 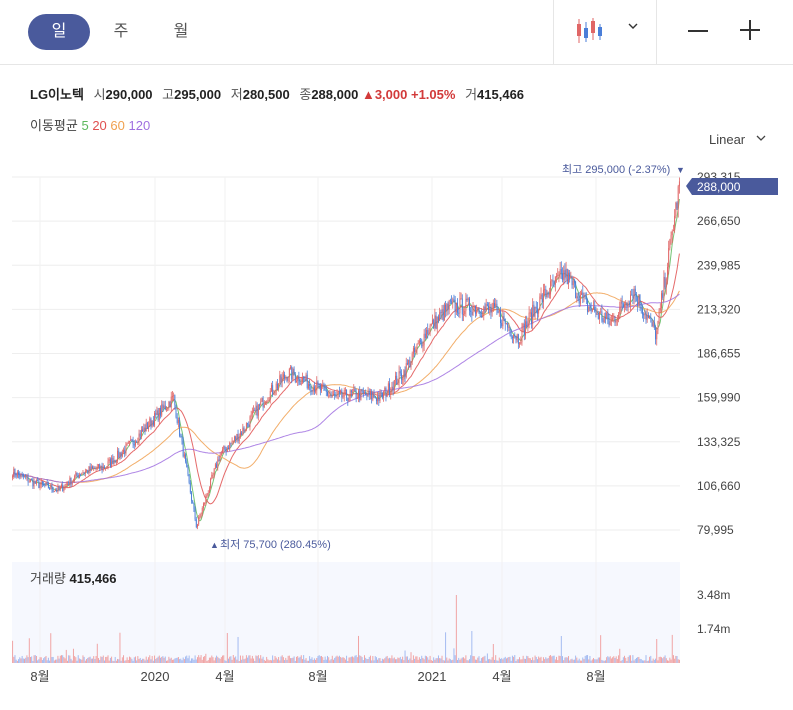 What do you see at coordinates (750, 30) in the screenshot?
I see `zoom-in-icon` at bounding box center [750, 30].